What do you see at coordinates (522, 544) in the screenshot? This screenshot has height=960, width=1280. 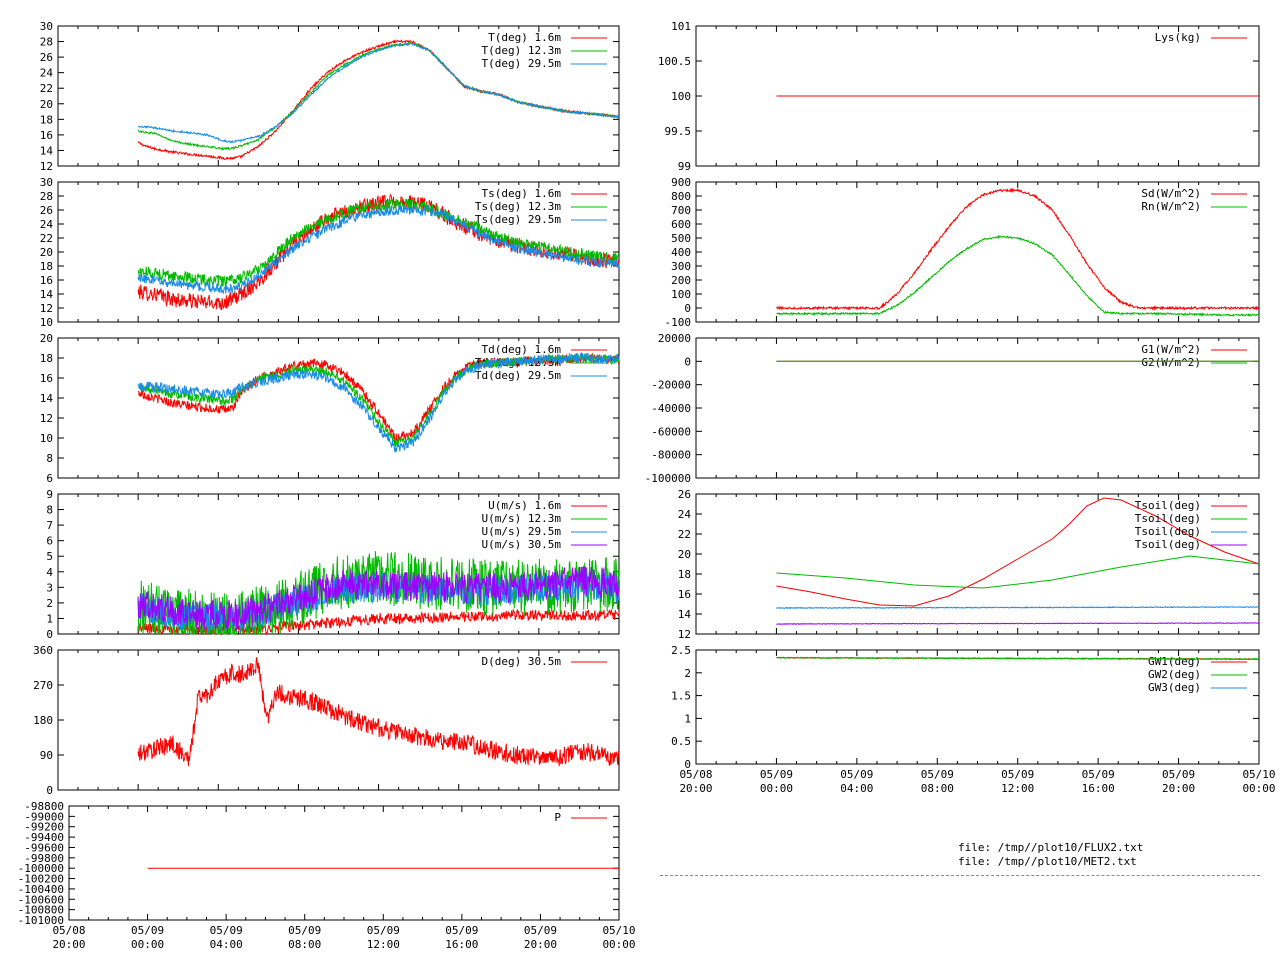 I see `legend-label: U(m/s) 30.5m` at bounding box center [522, 544].